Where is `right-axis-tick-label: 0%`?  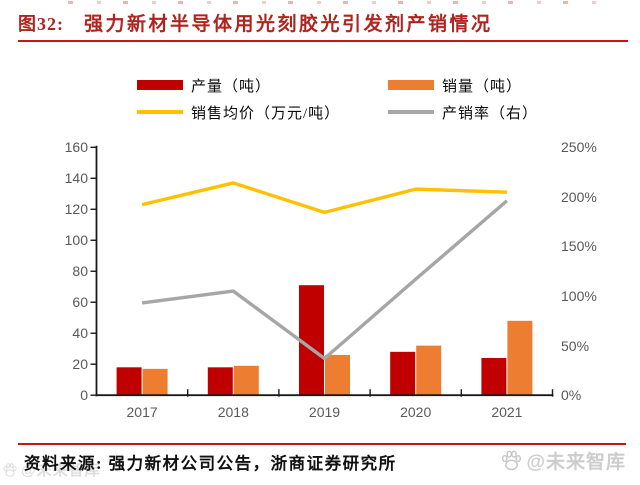
right-axis-tick-label: 0% is located at coordinates (571, 395).